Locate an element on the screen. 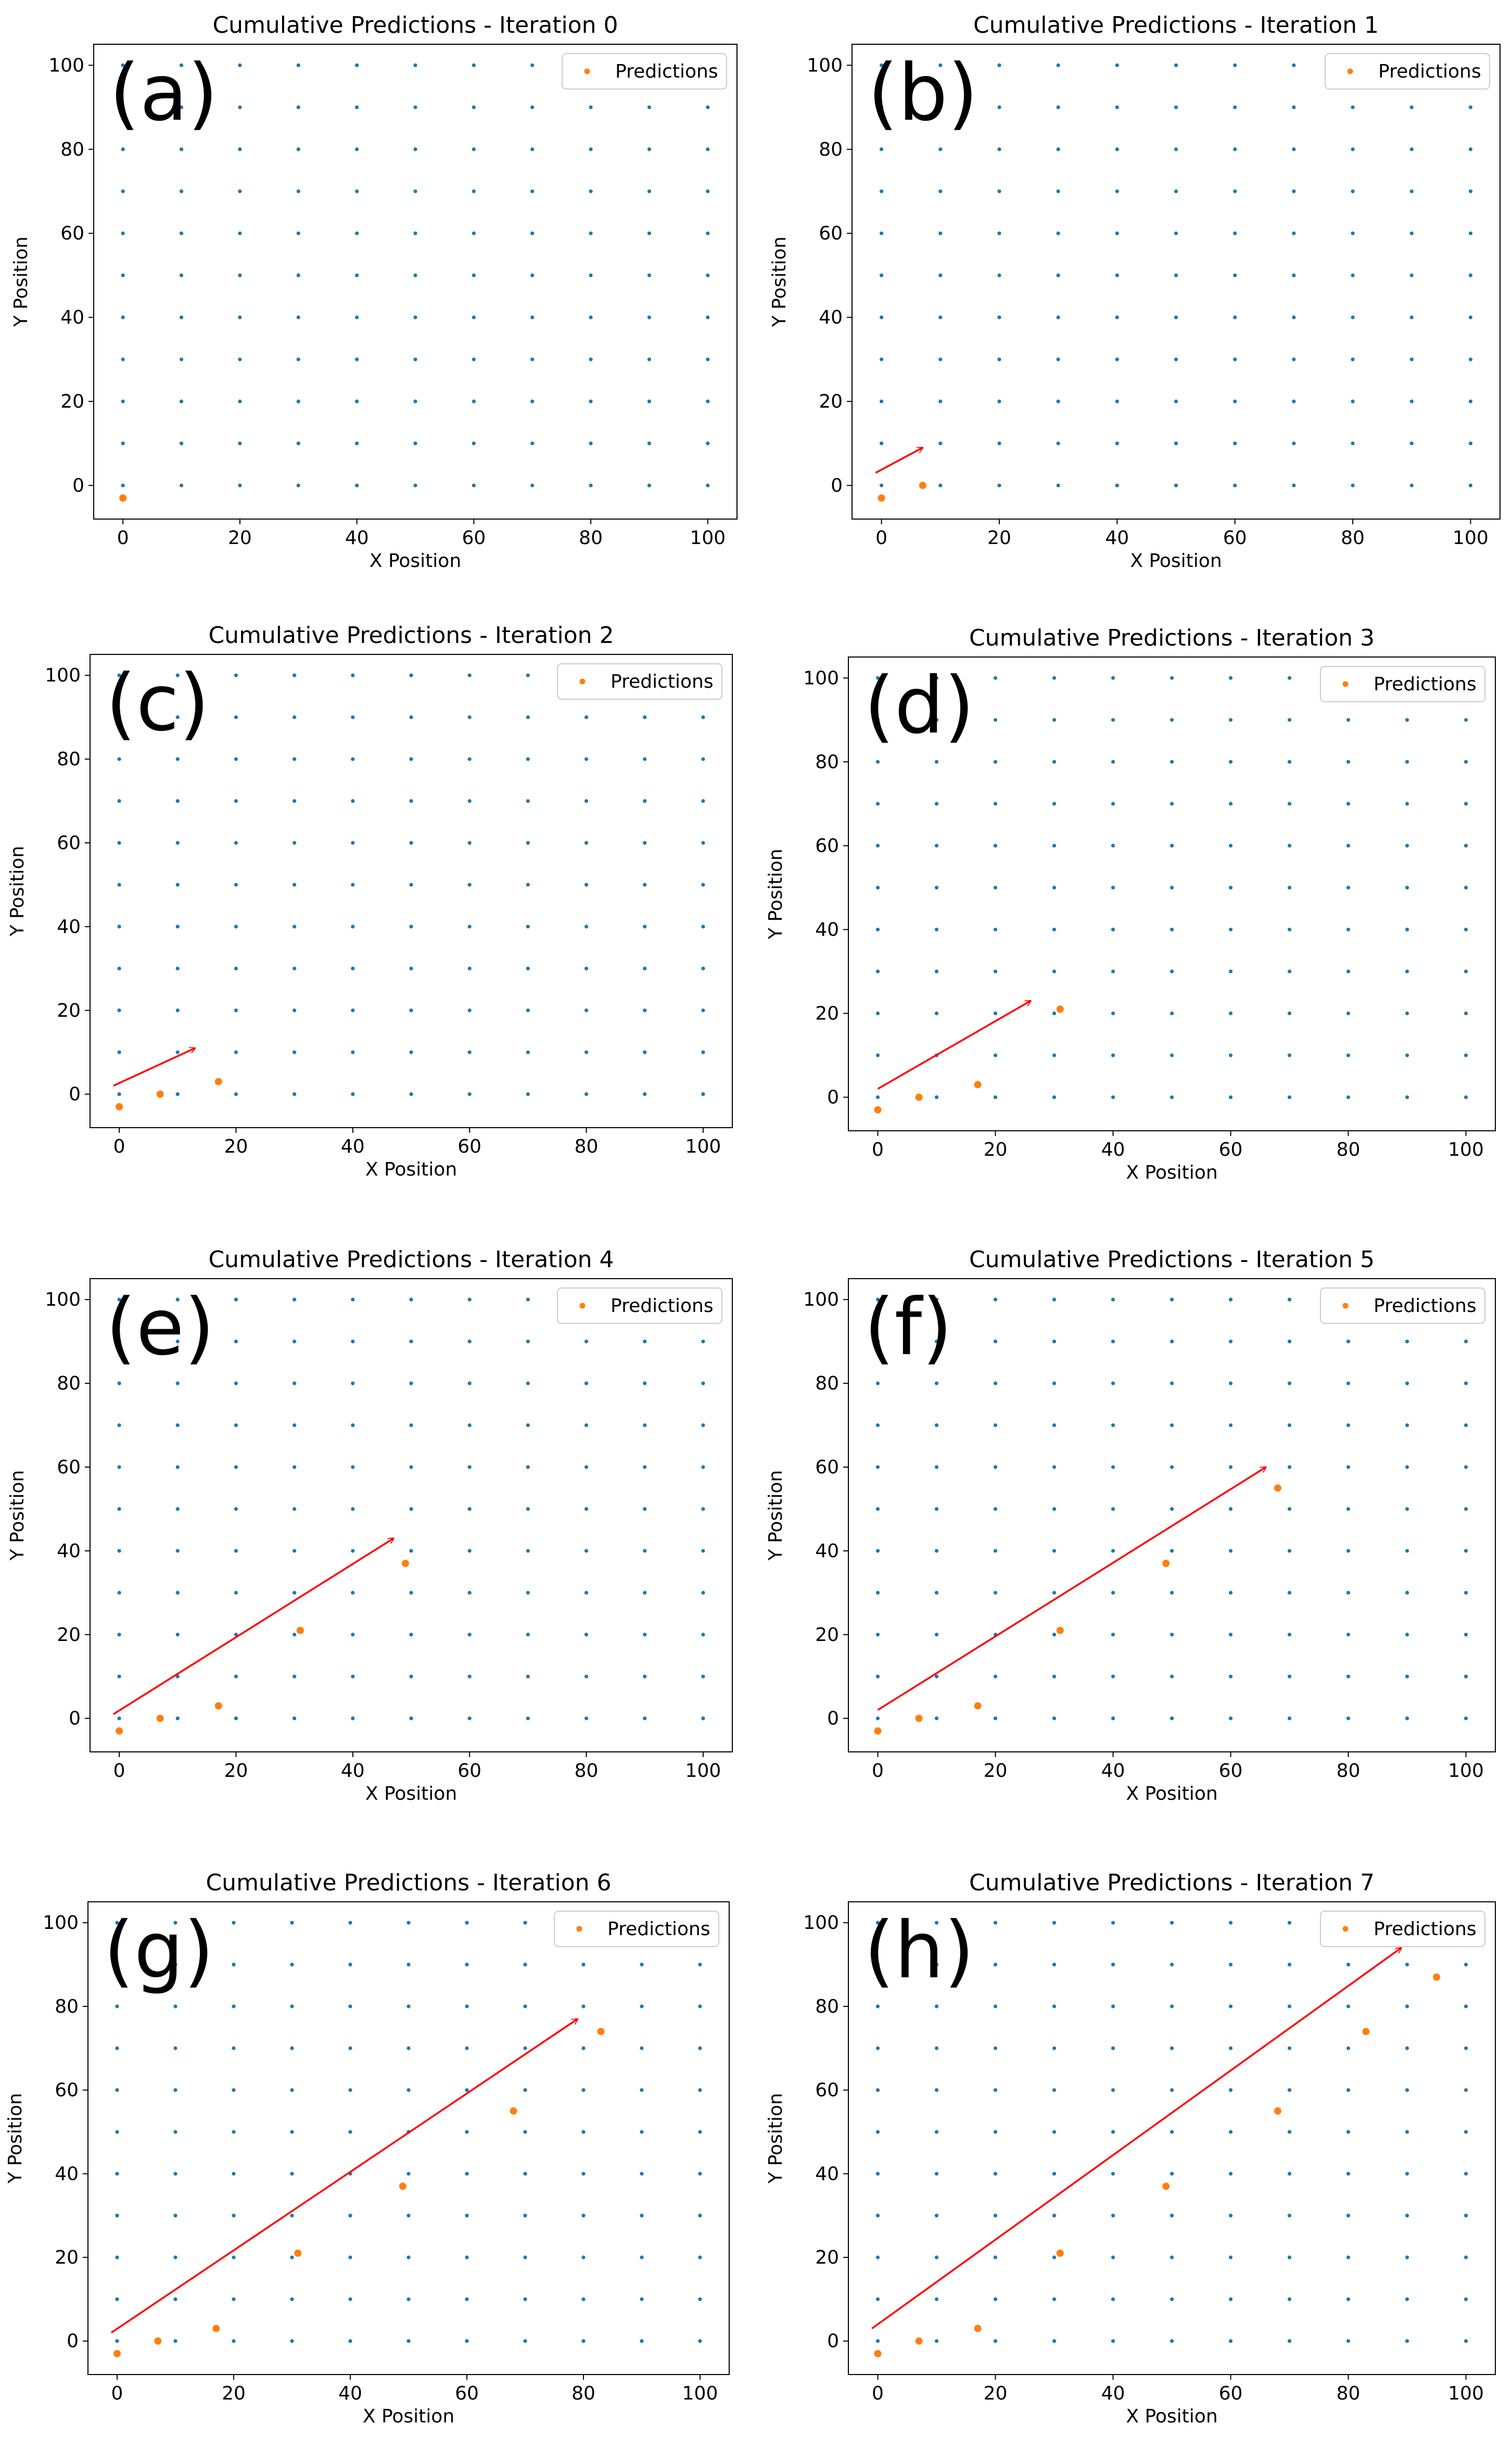 The image size is (1512, 2437). y-axis-label: Y Position is located at coordinates (775, 2138).